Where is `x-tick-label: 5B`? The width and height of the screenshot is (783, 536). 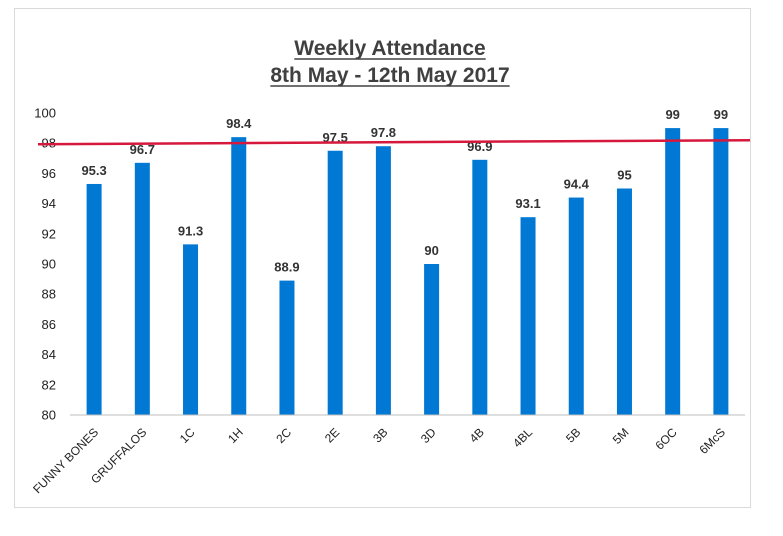
x-tick-label: 5B is located at coordinates (573, 435).